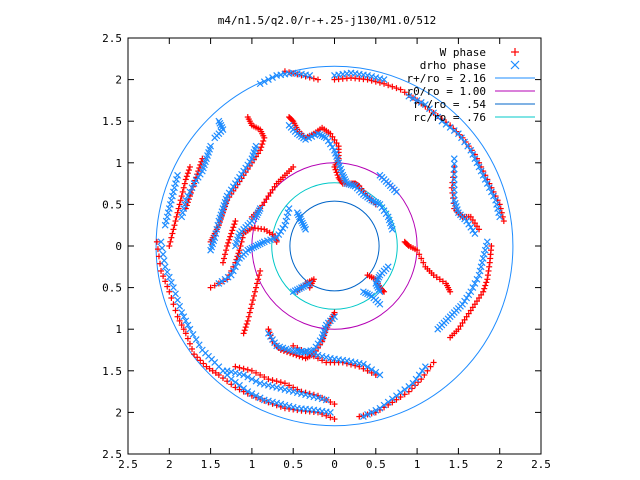 This screenshot has height=480, width=640. Describe the element at coordinates (453, 65) in the screenshot. I see `legend-label: drho phase` at that location.